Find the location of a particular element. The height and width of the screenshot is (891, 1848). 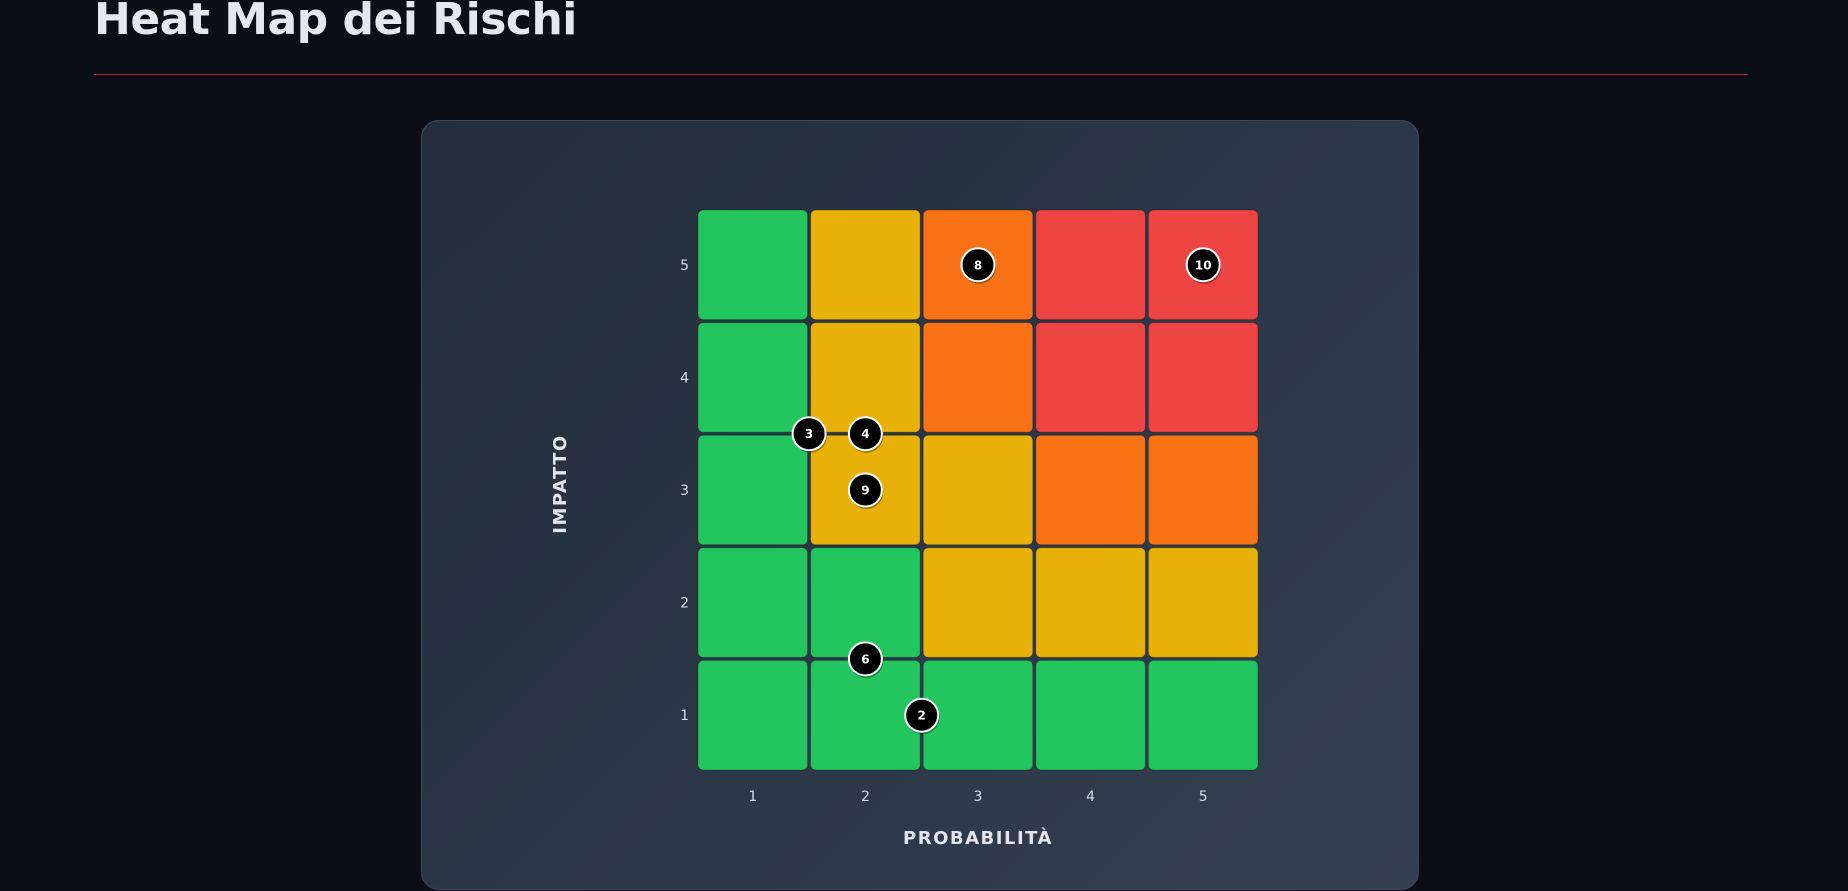

x-tick-label: 5 is located at coordinates (1203, 797).